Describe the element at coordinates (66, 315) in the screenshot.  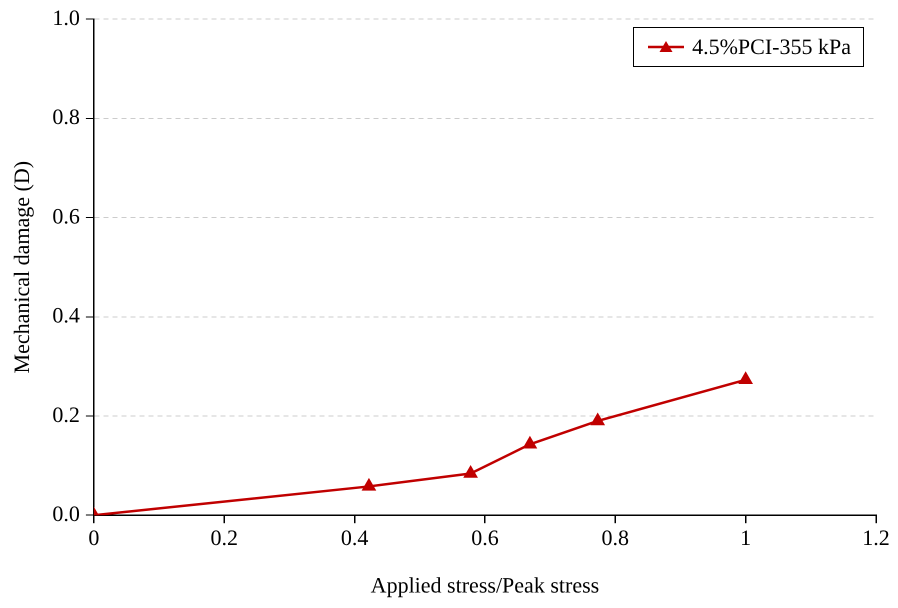
I see `y-tick-label: 0.4` at that location.